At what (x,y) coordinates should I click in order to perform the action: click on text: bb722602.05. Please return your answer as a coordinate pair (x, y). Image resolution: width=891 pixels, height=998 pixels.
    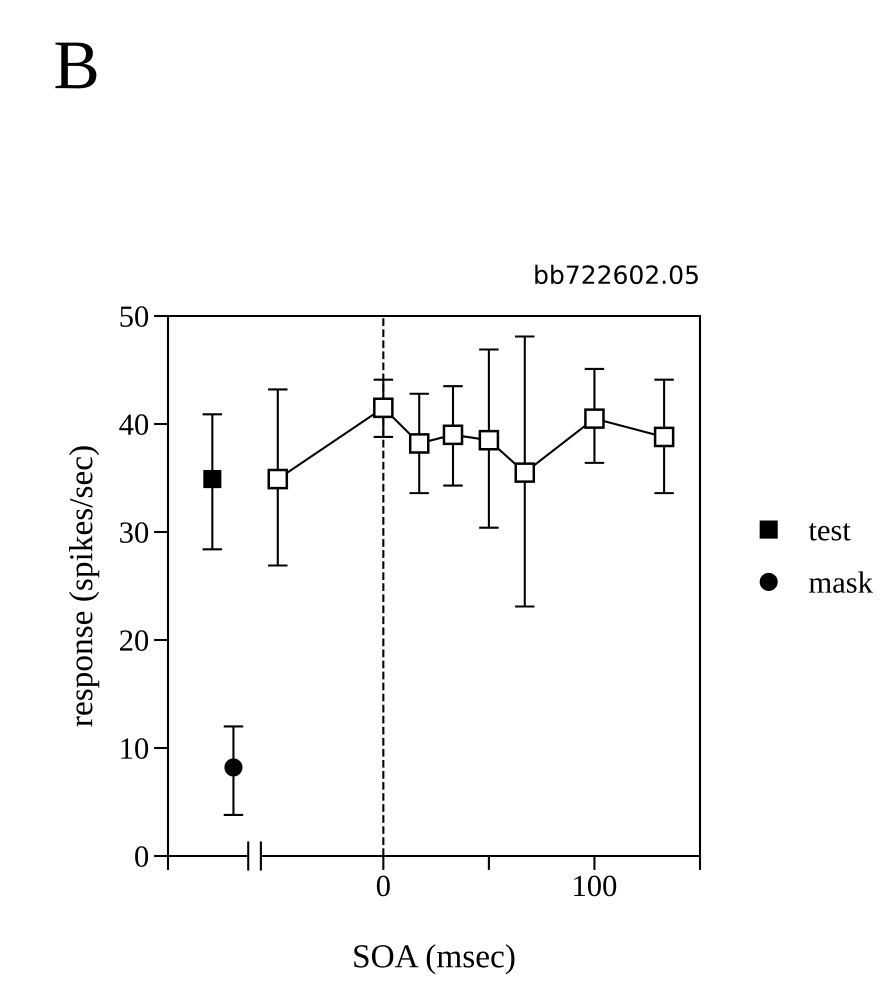
    Looking at the image, I should click on (616, 274).